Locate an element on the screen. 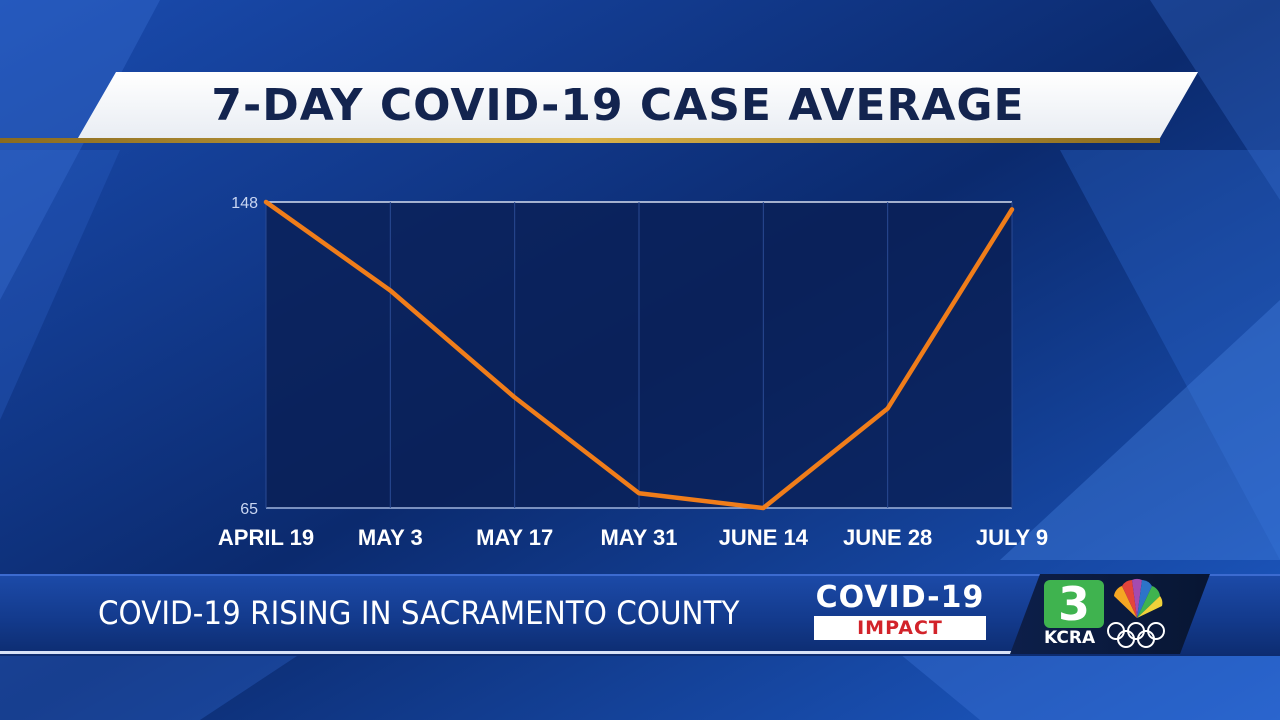 The width and height of the screenshot is (1280, 720). peacock-icon is located at coordinates (1138, 598).